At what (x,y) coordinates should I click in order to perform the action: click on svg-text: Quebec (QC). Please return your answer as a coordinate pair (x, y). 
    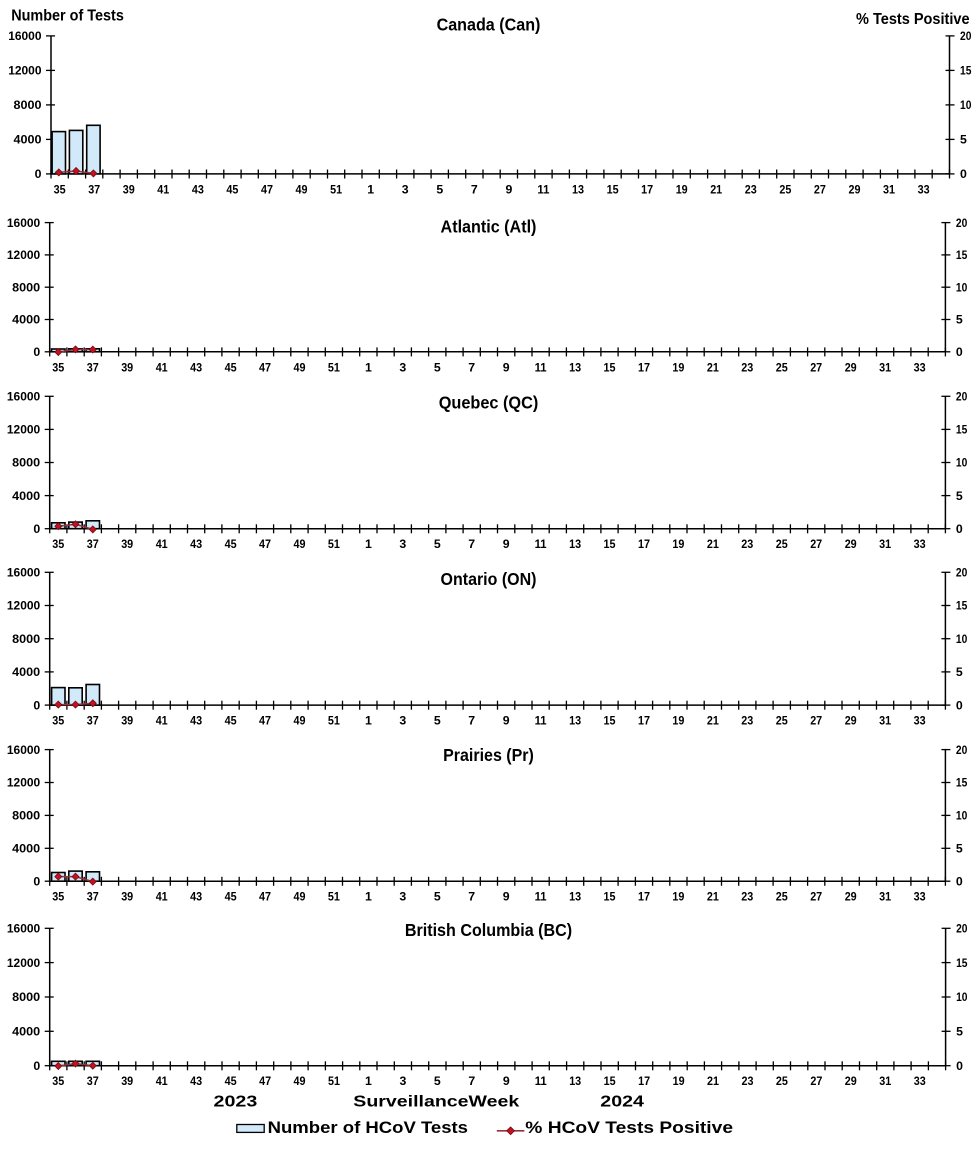
    Looking at the image, I should click on (489, 402).